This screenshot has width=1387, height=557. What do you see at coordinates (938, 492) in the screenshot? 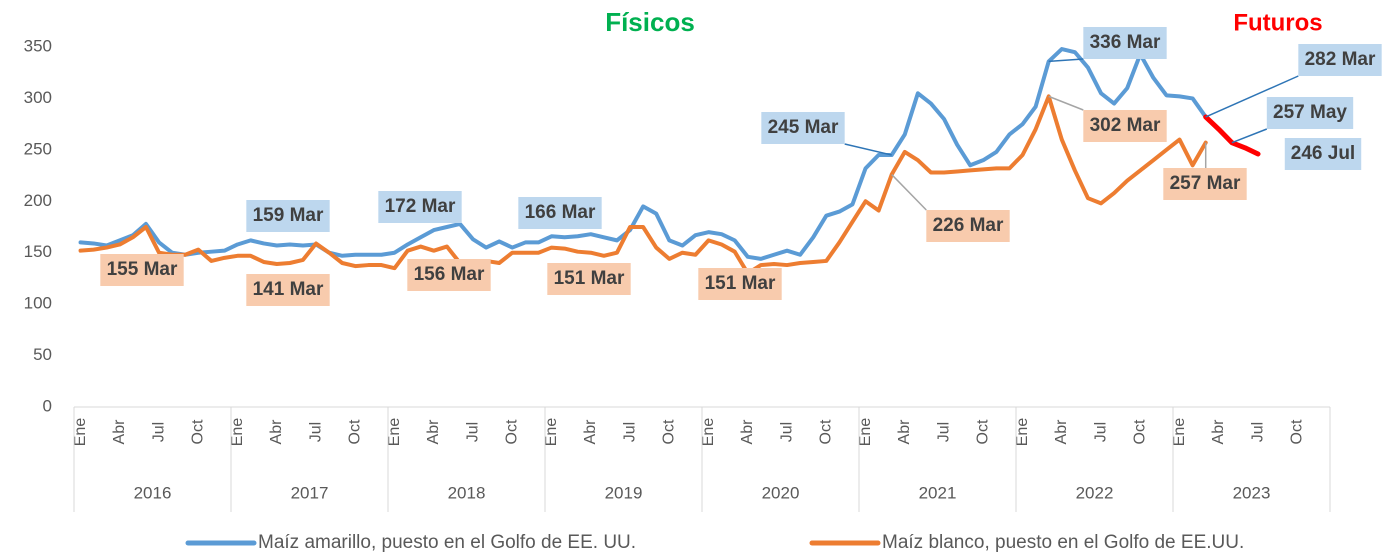
I see `group-label: 2021` at bounding box center [938, 492].